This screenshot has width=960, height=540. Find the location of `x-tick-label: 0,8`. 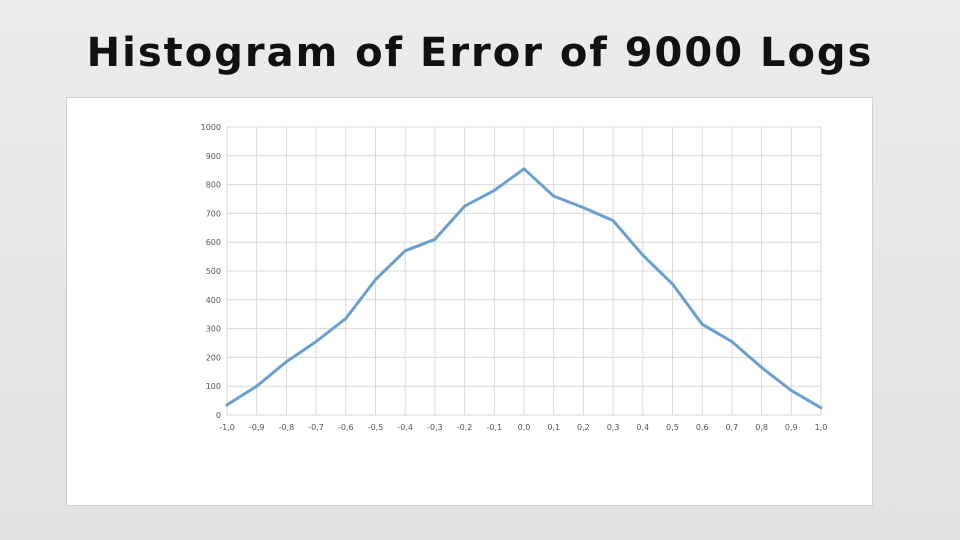

x-tick-label: 0,8 is located at coordinates (761, 427).